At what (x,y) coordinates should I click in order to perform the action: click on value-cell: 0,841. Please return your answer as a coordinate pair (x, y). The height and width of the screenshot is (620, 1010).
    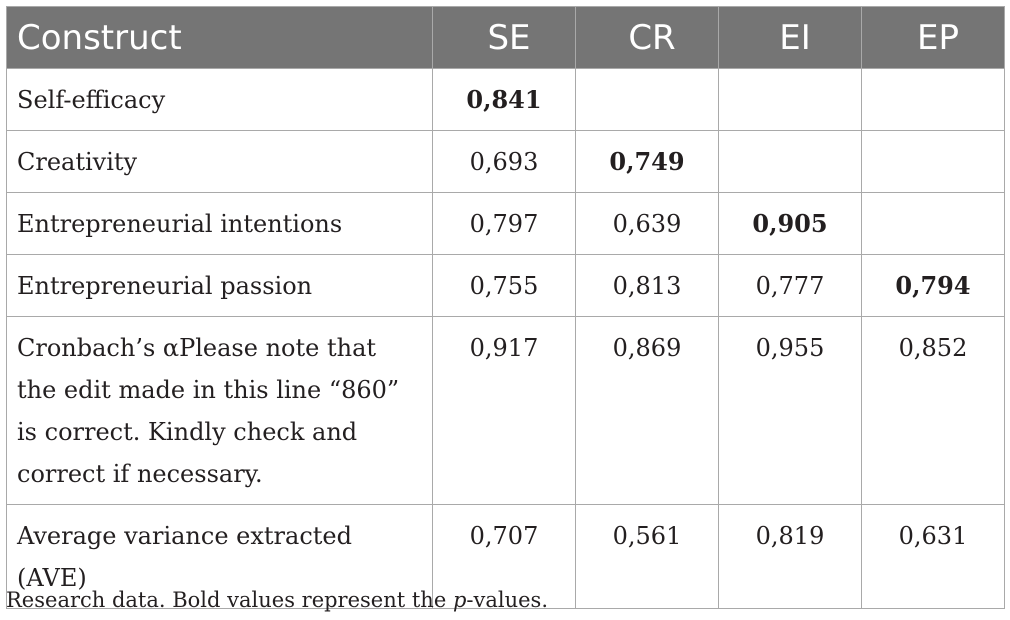
    Looking at the image, I should click on (504, 99).